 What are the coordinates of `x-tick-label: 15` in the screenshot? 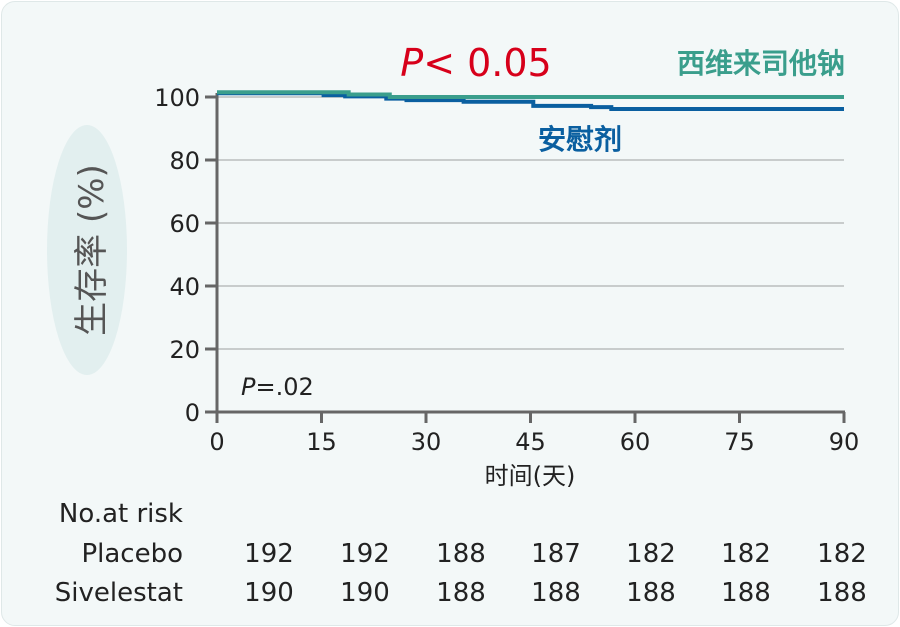 It's located at (321, 442).